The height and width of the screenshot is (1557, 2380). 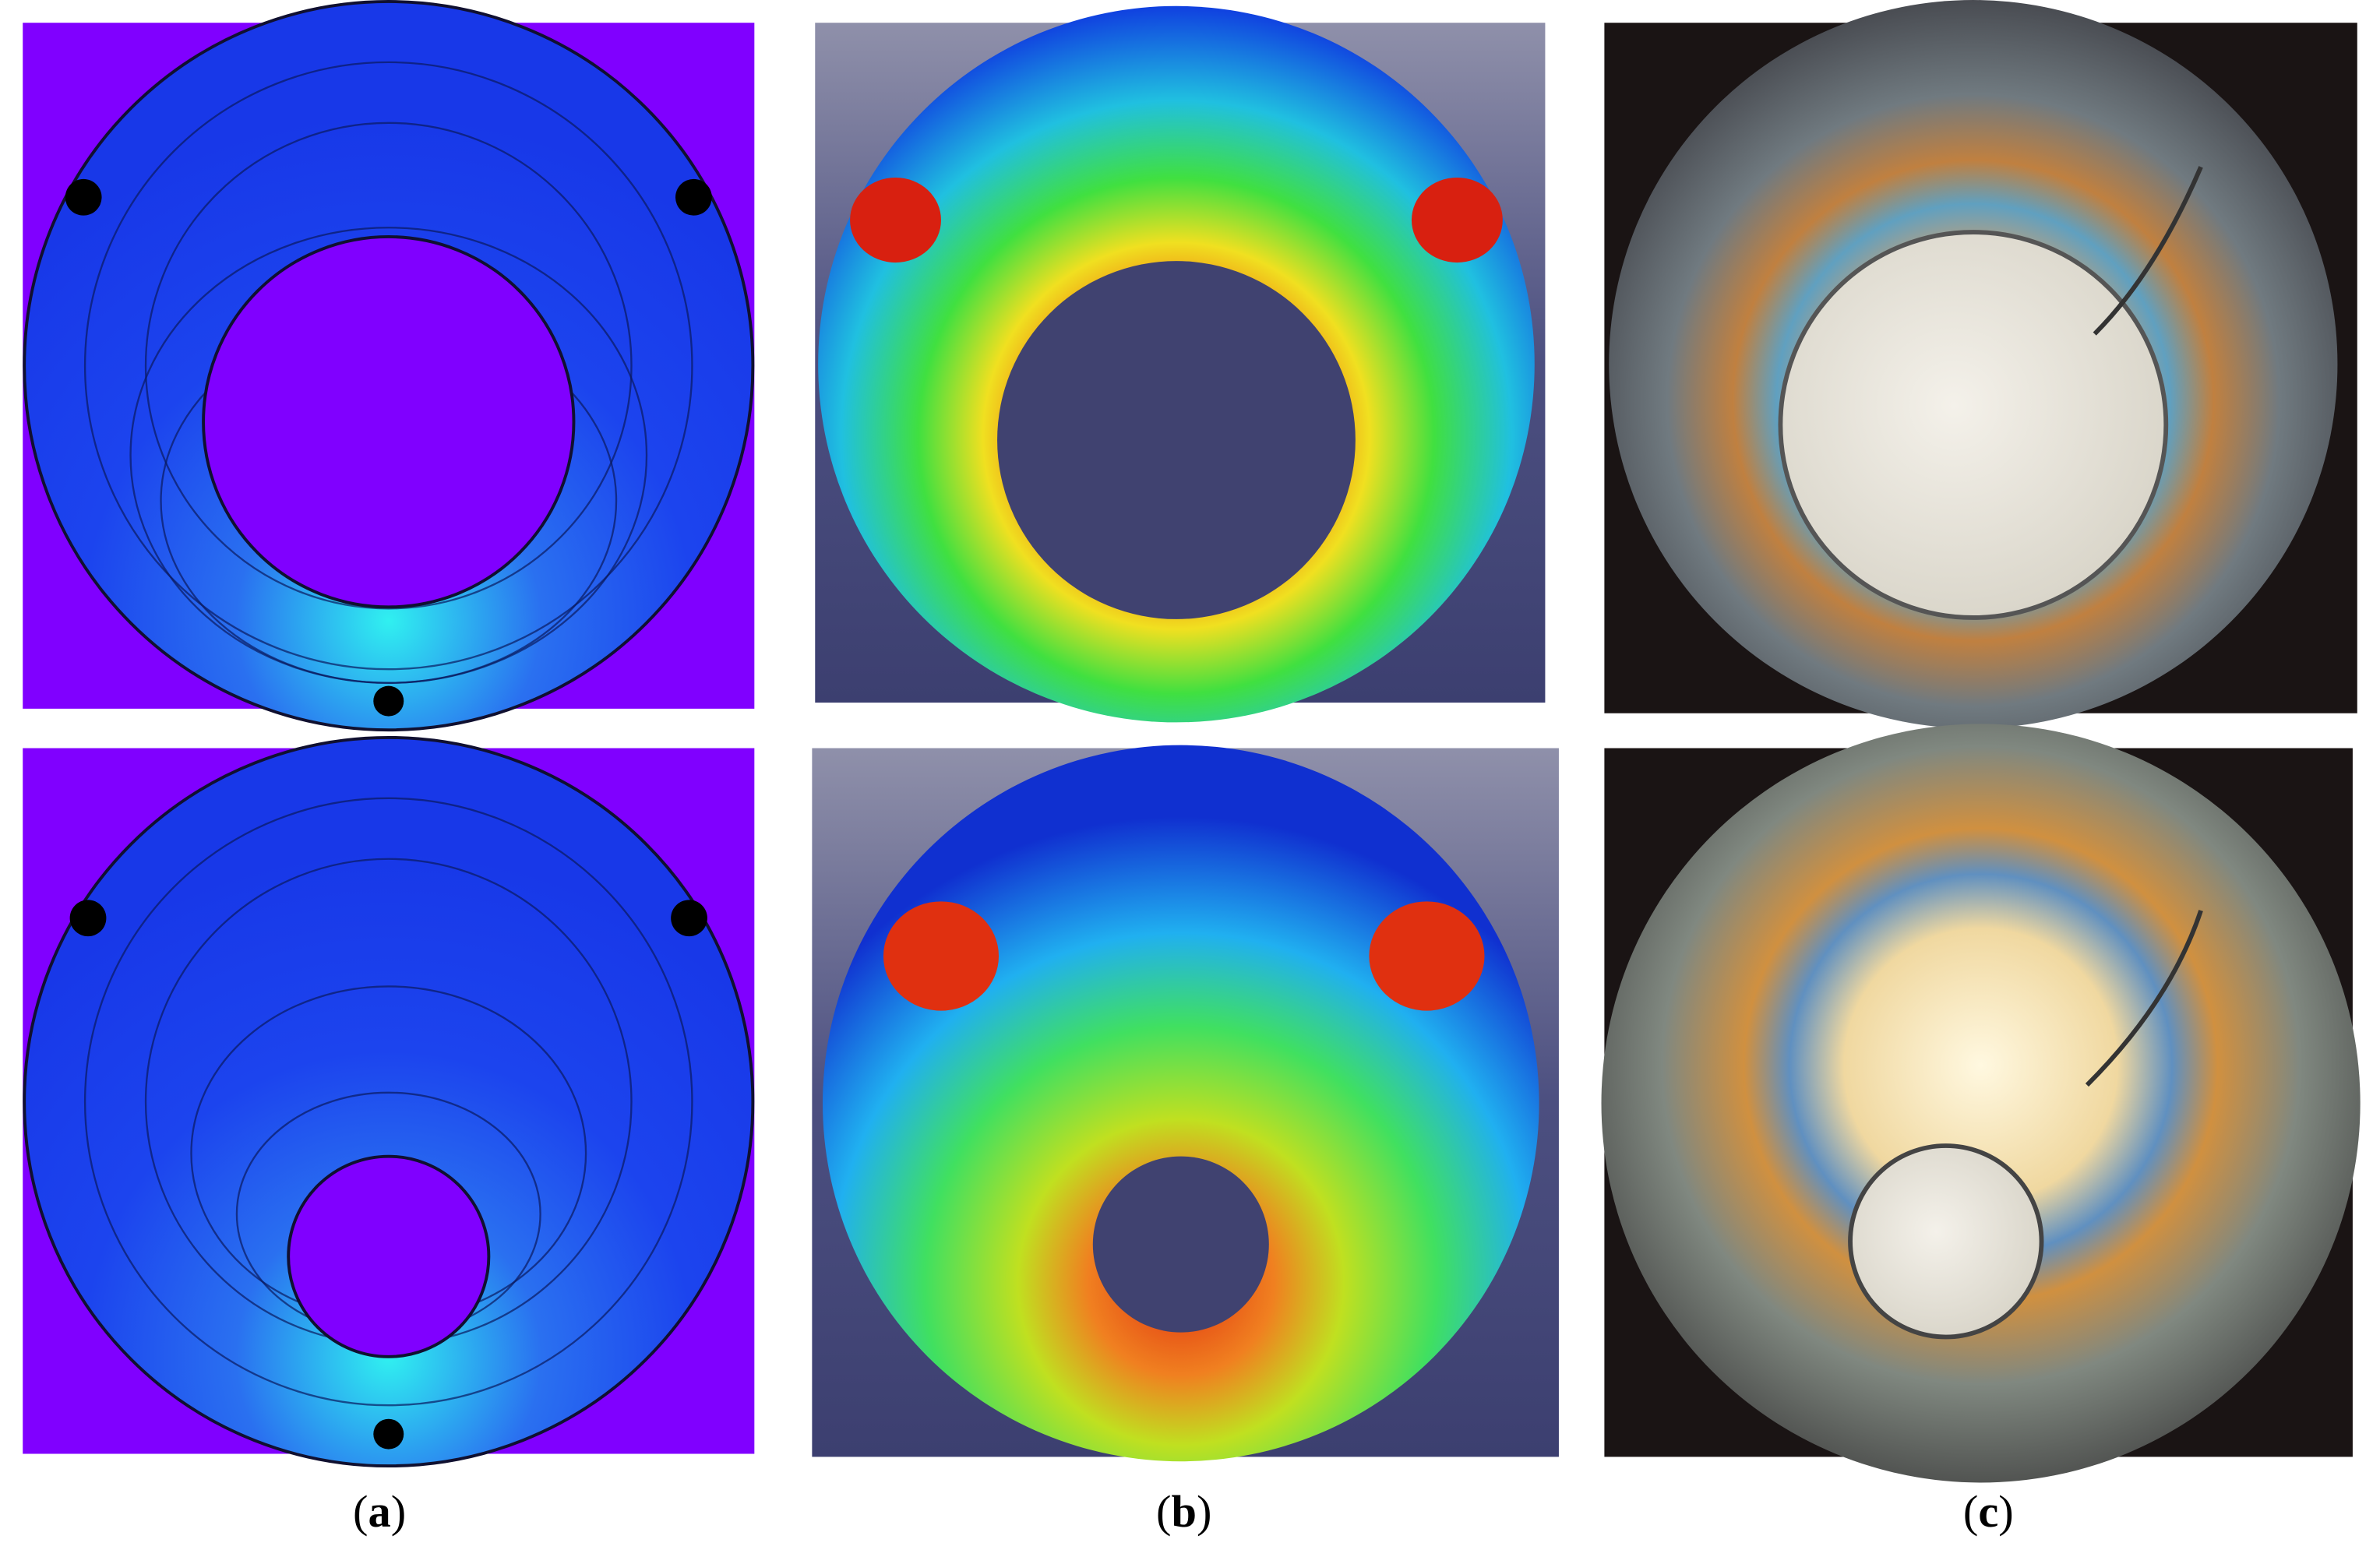 What do you see at coordinates (389, 366) in the screenshot?
I see `panel-a-top` at bounding box center [389, 366].